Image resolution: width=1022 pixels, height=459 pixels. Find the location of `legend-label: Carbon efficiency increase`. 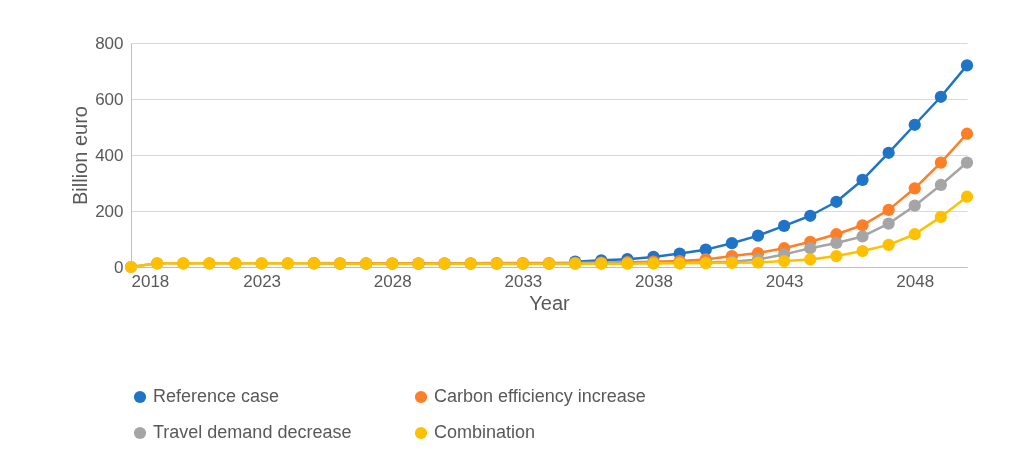

legend-label: Carbon efficiency increase is located at coordinates (540, 396).